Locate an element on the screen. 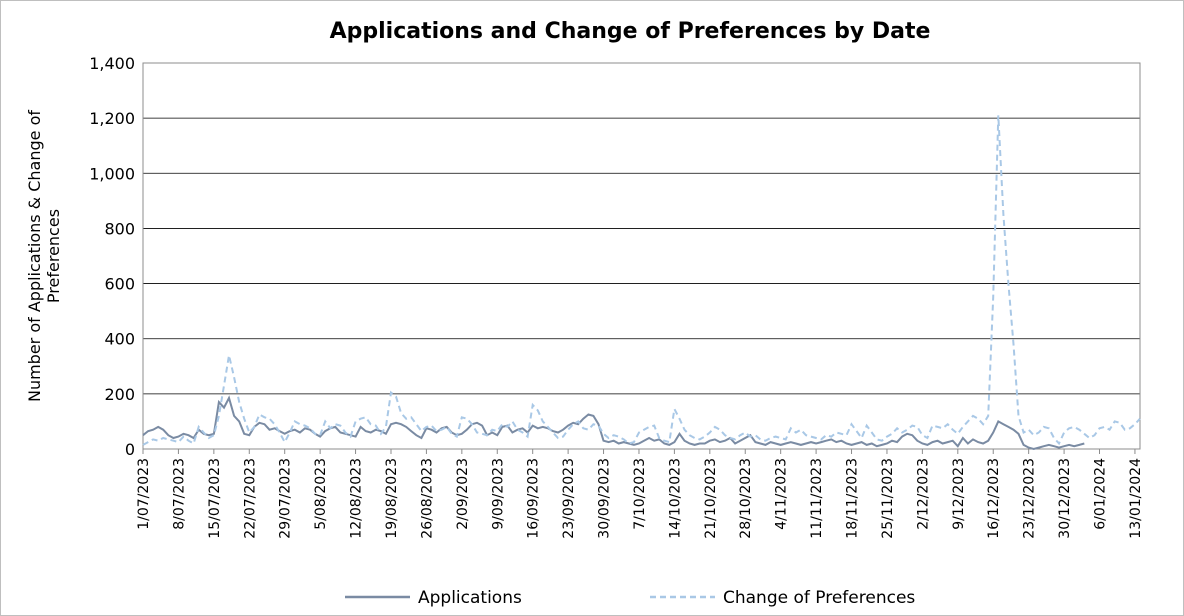 The width and height of the screenshot is (1184, 616). x-tick-label: 16/12/2023 is located at coordinates (994, 498).